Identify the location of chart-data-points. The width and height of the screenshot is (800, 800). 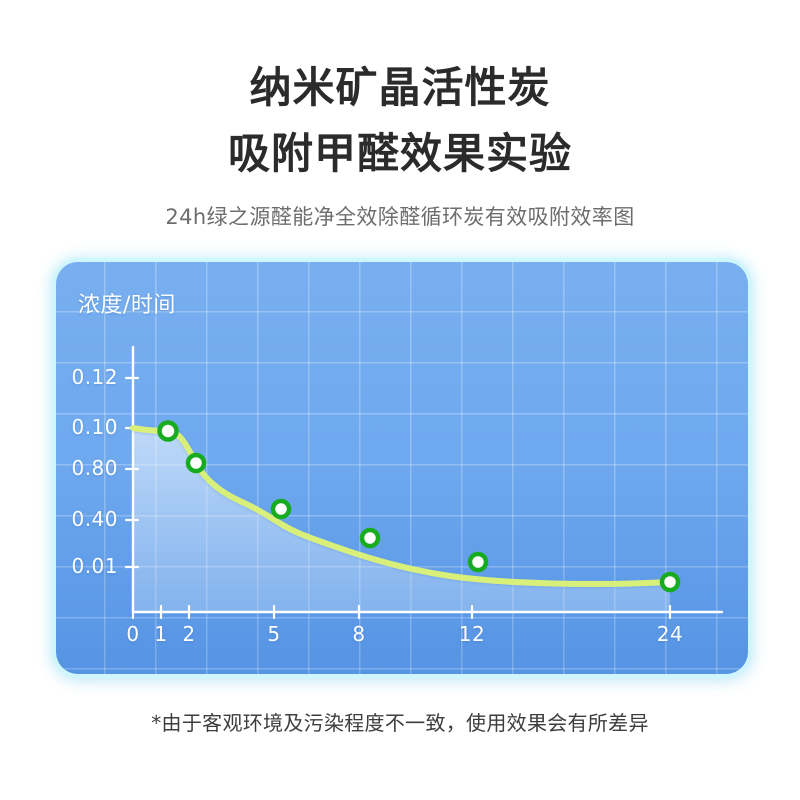
(419, 506).